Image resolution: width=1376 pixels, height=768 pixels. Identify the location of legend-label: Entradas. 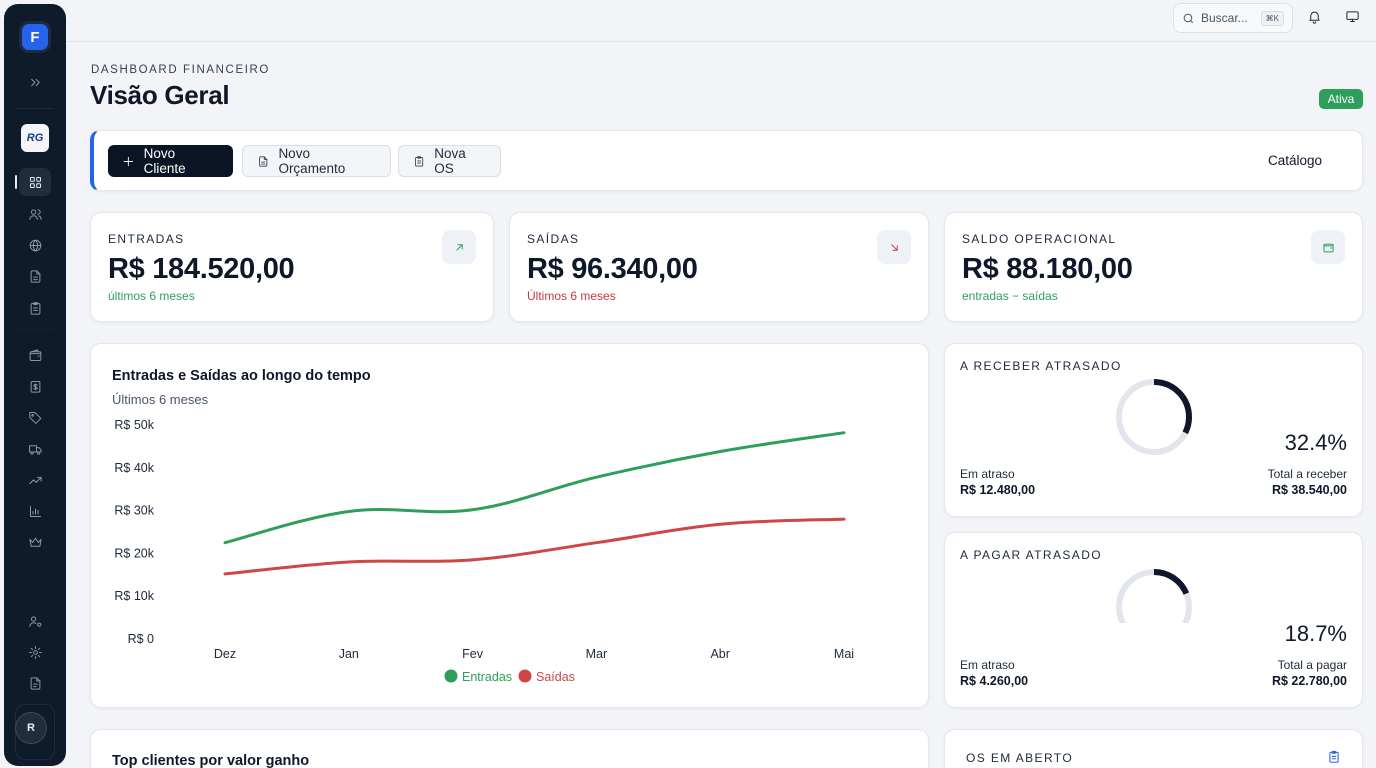
(487, 677).